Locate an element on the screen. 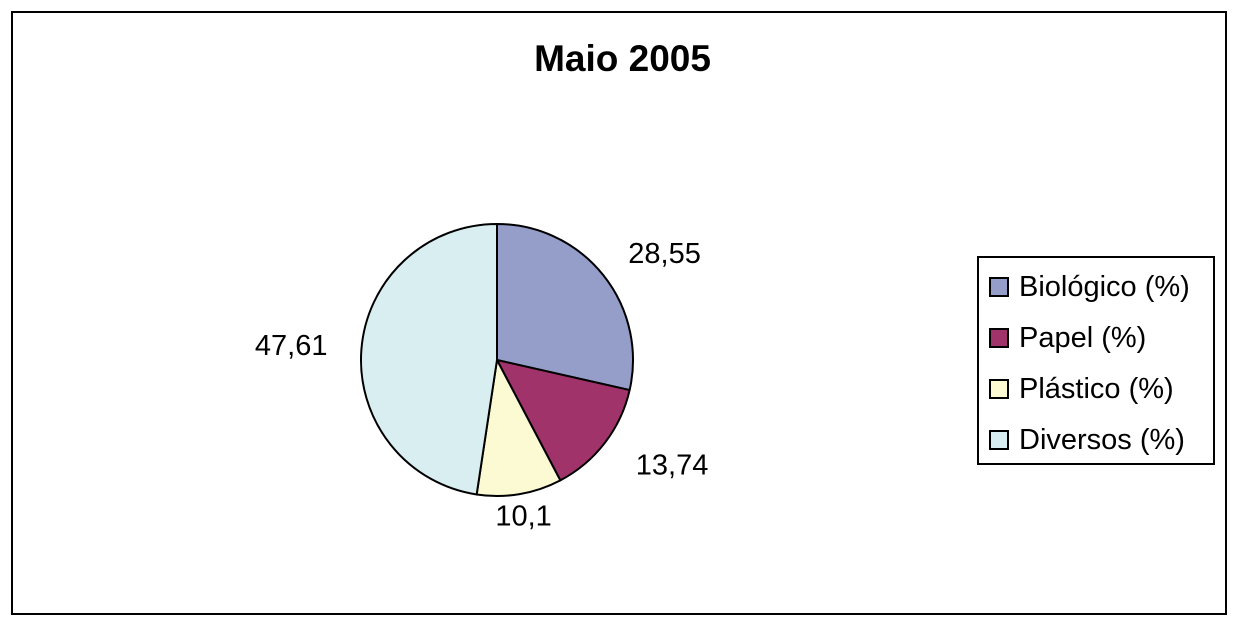 Image resolution: width=1245 pixels, height=629 pixels. data-label-biologico: 28,55 is located at coordinates (664, 254).